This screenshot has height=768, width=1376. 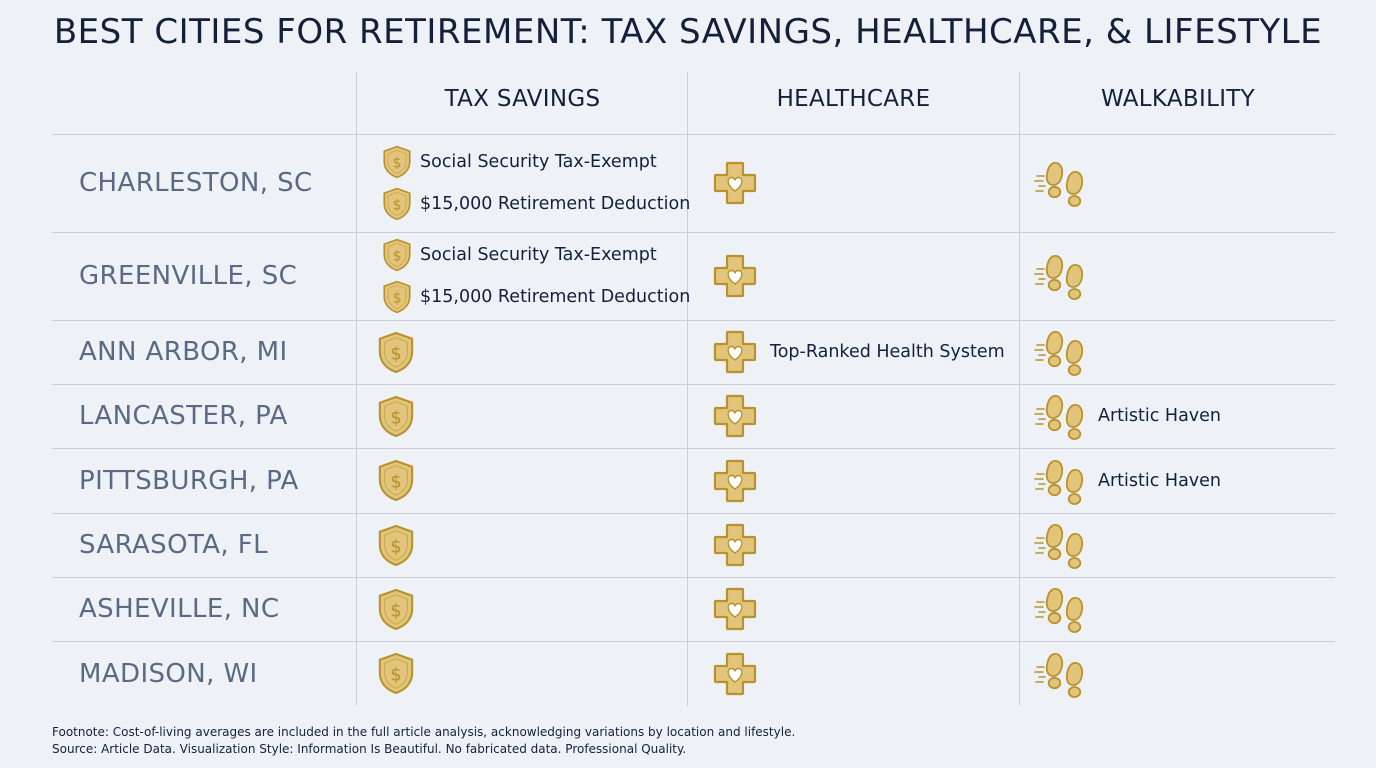 What do you see at coordinates (183, 416) in the screenshot?
I see `city-name: LANCASTER, PA` at bounding box center [183, 416].